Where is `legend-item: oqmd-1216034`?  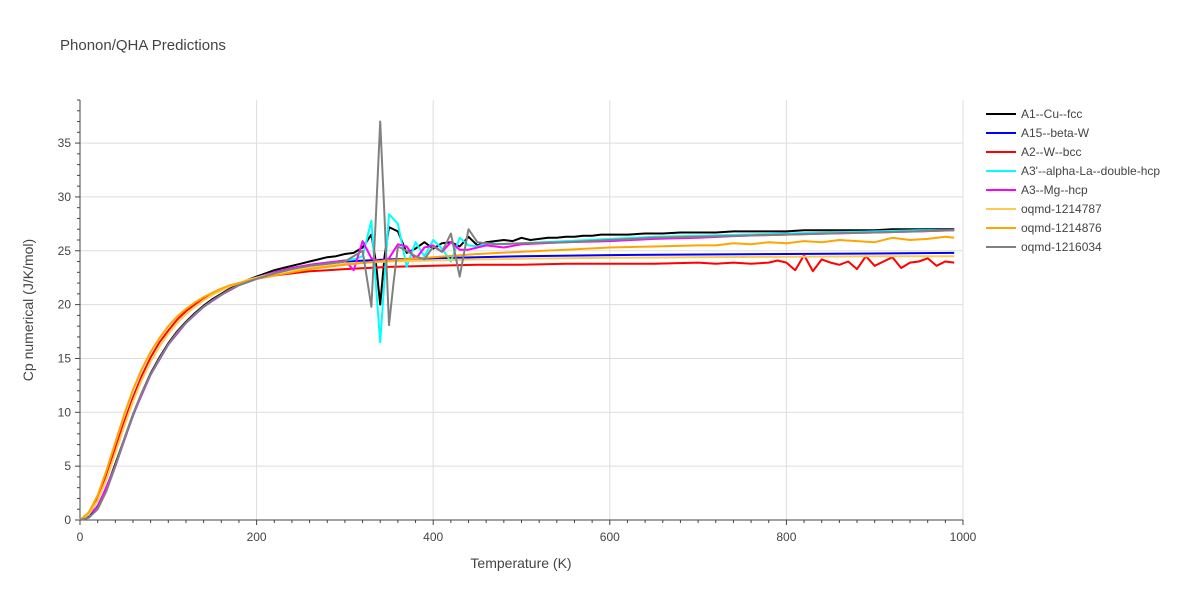 legend-item: oqmd-1216034 is located at coordinates (1044, 247).